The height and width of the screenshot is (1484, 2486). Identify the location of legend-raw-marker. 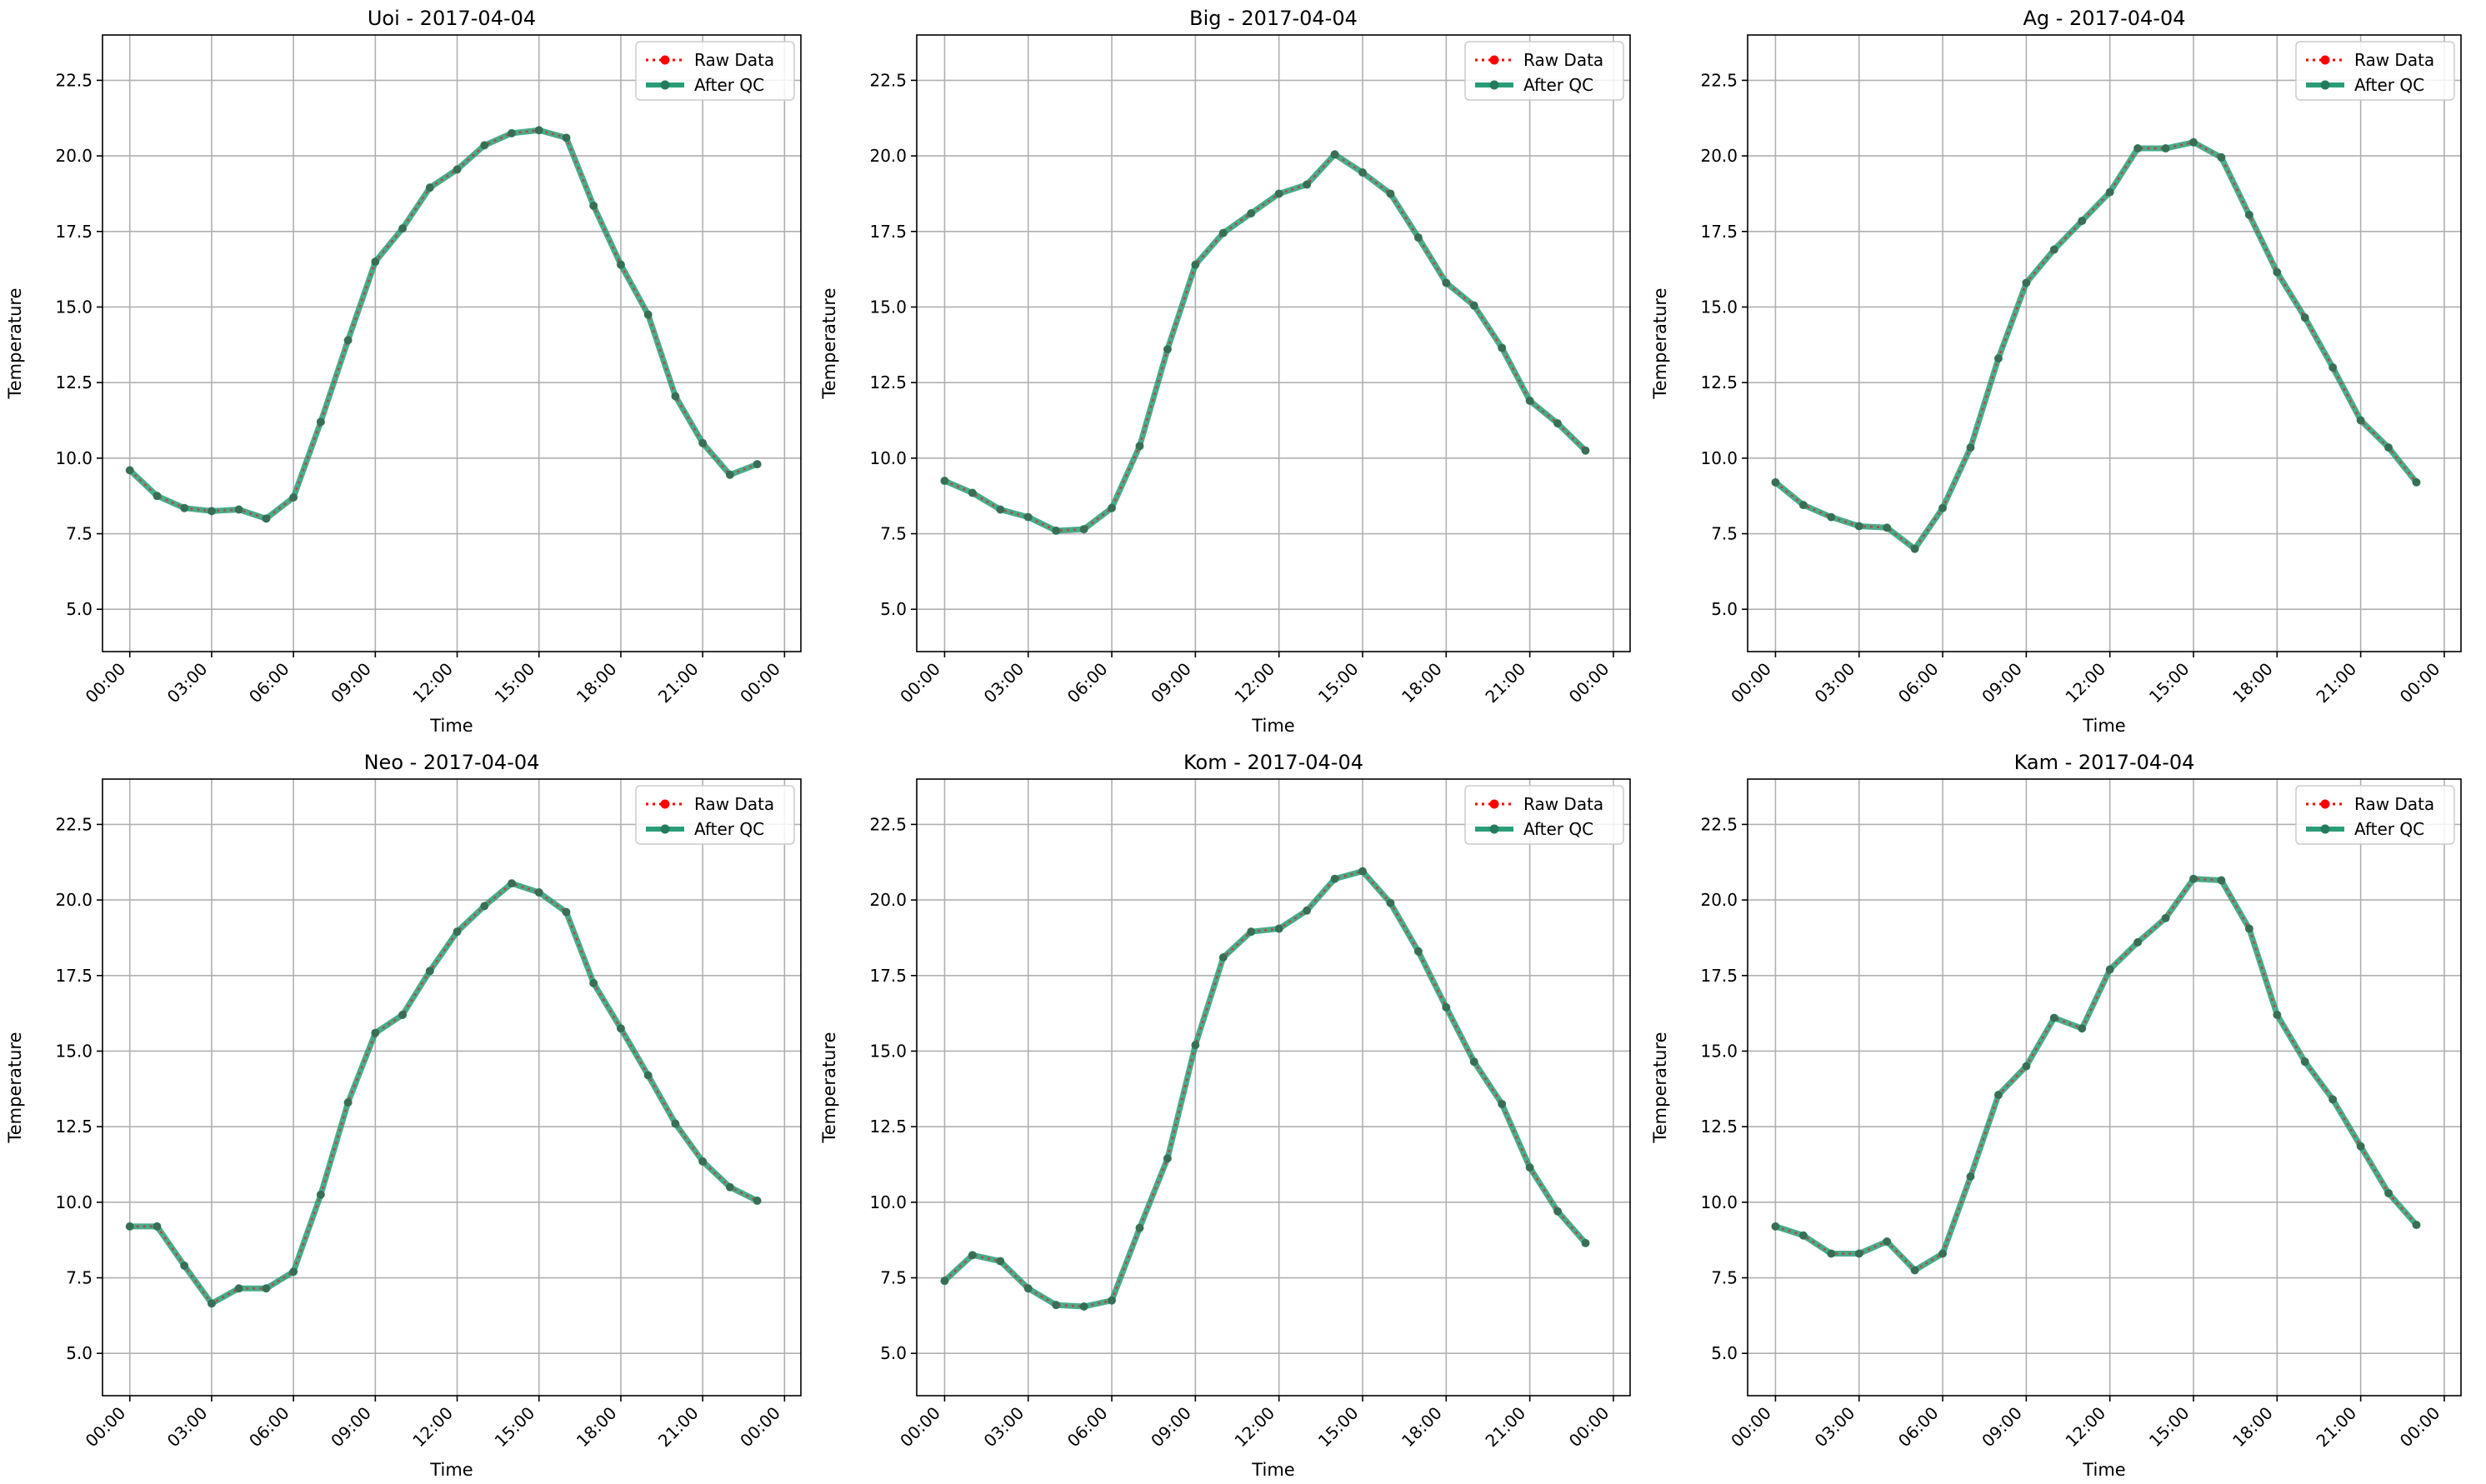
(2325, 60).